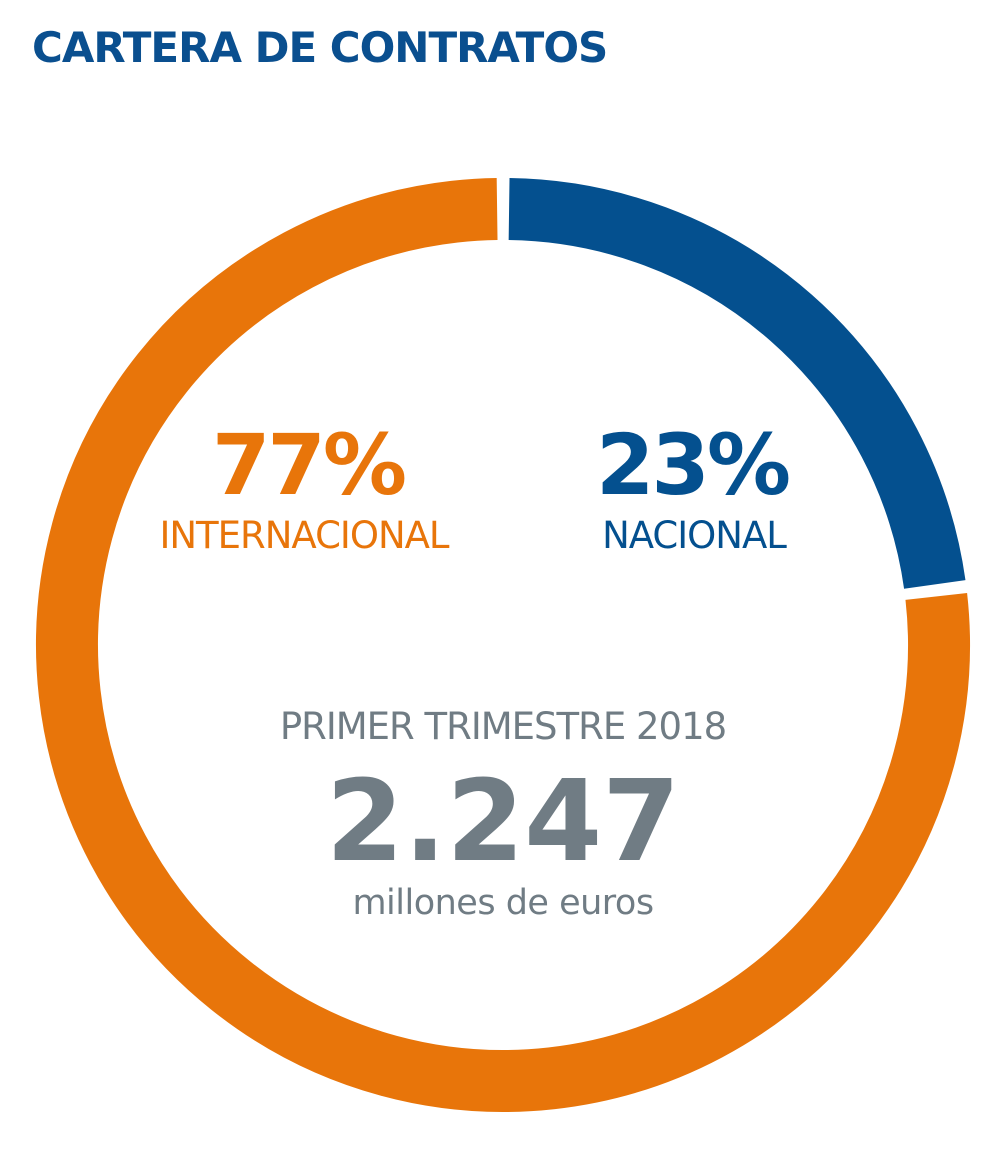 The width and height of the screenshot is (1005, 1152). Describe the element at coordinates (503, 726) in the screenshot. I see `period-label: PRIMER TRIMESTRE 2018` at that location.